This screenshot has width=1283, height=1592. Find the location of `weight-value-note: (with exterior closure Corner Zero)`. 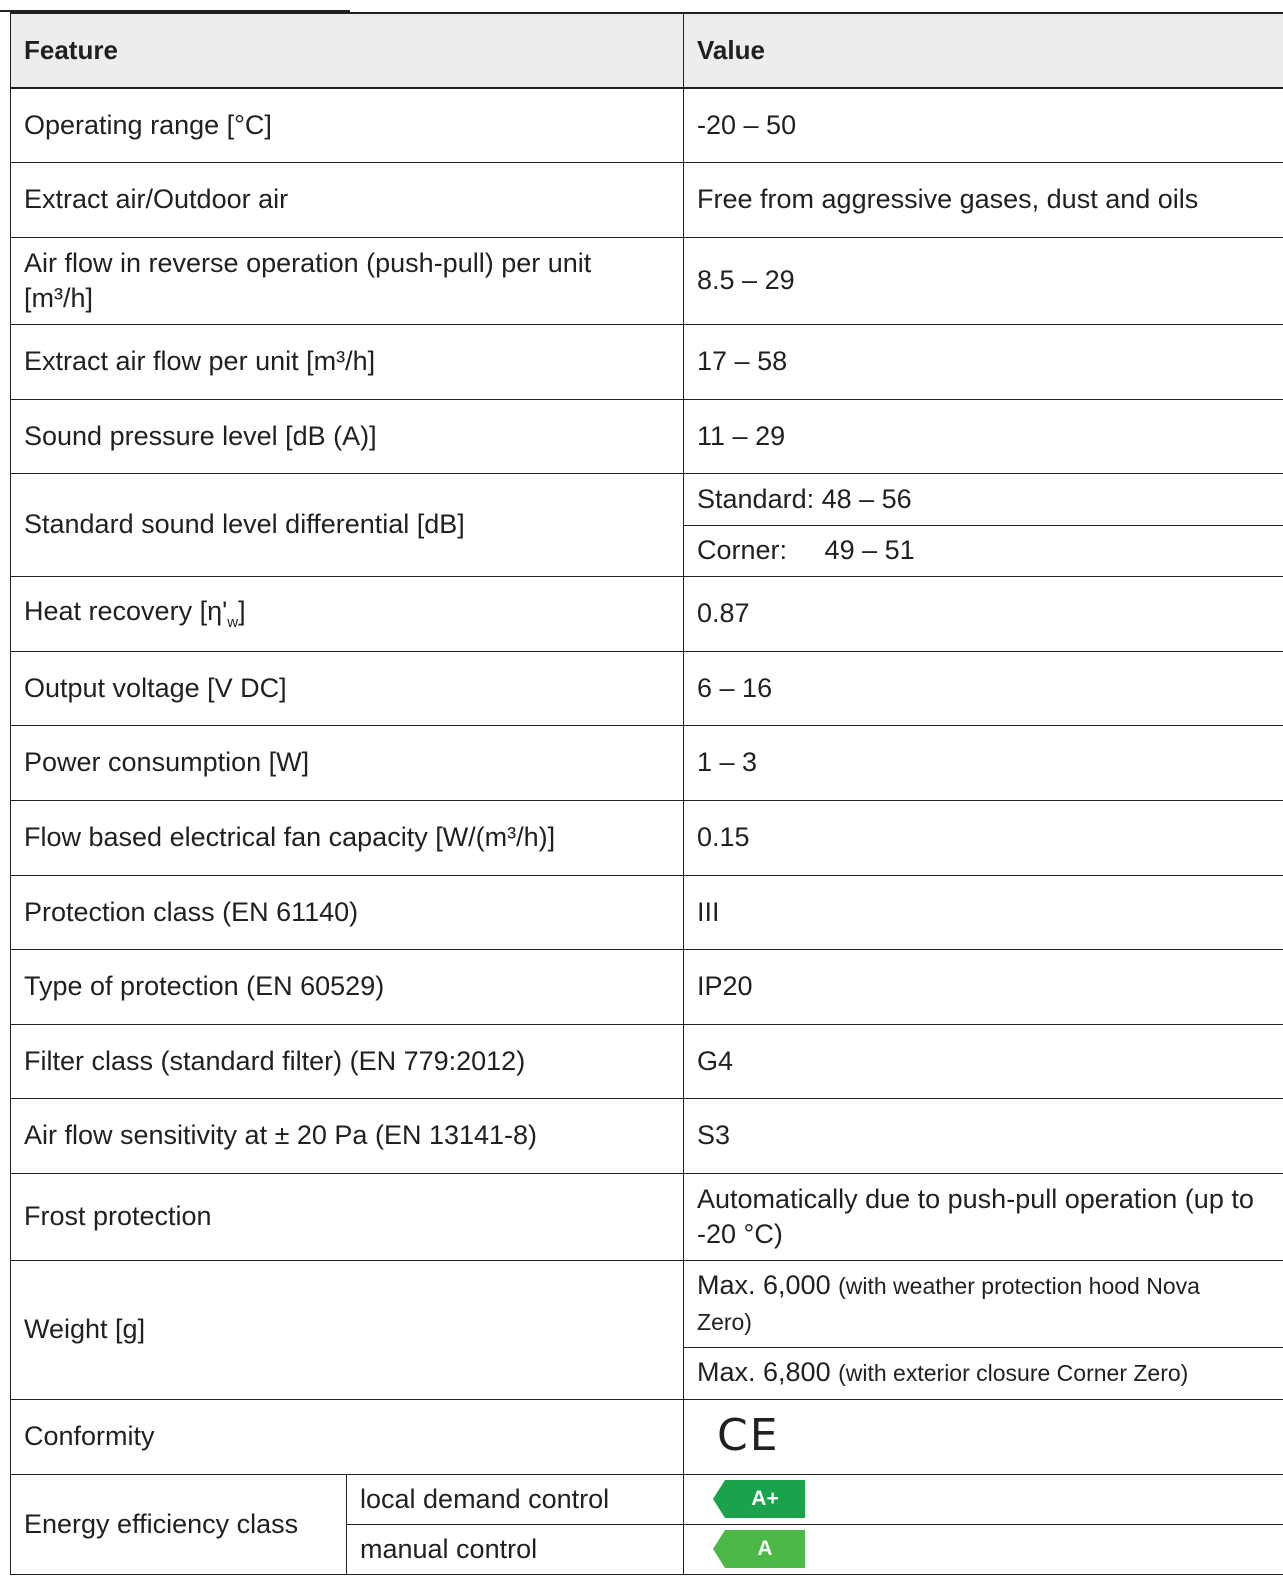

weight-value-note: (with exterior closure Corner Zero) is located at coordinates (1013, 1373).